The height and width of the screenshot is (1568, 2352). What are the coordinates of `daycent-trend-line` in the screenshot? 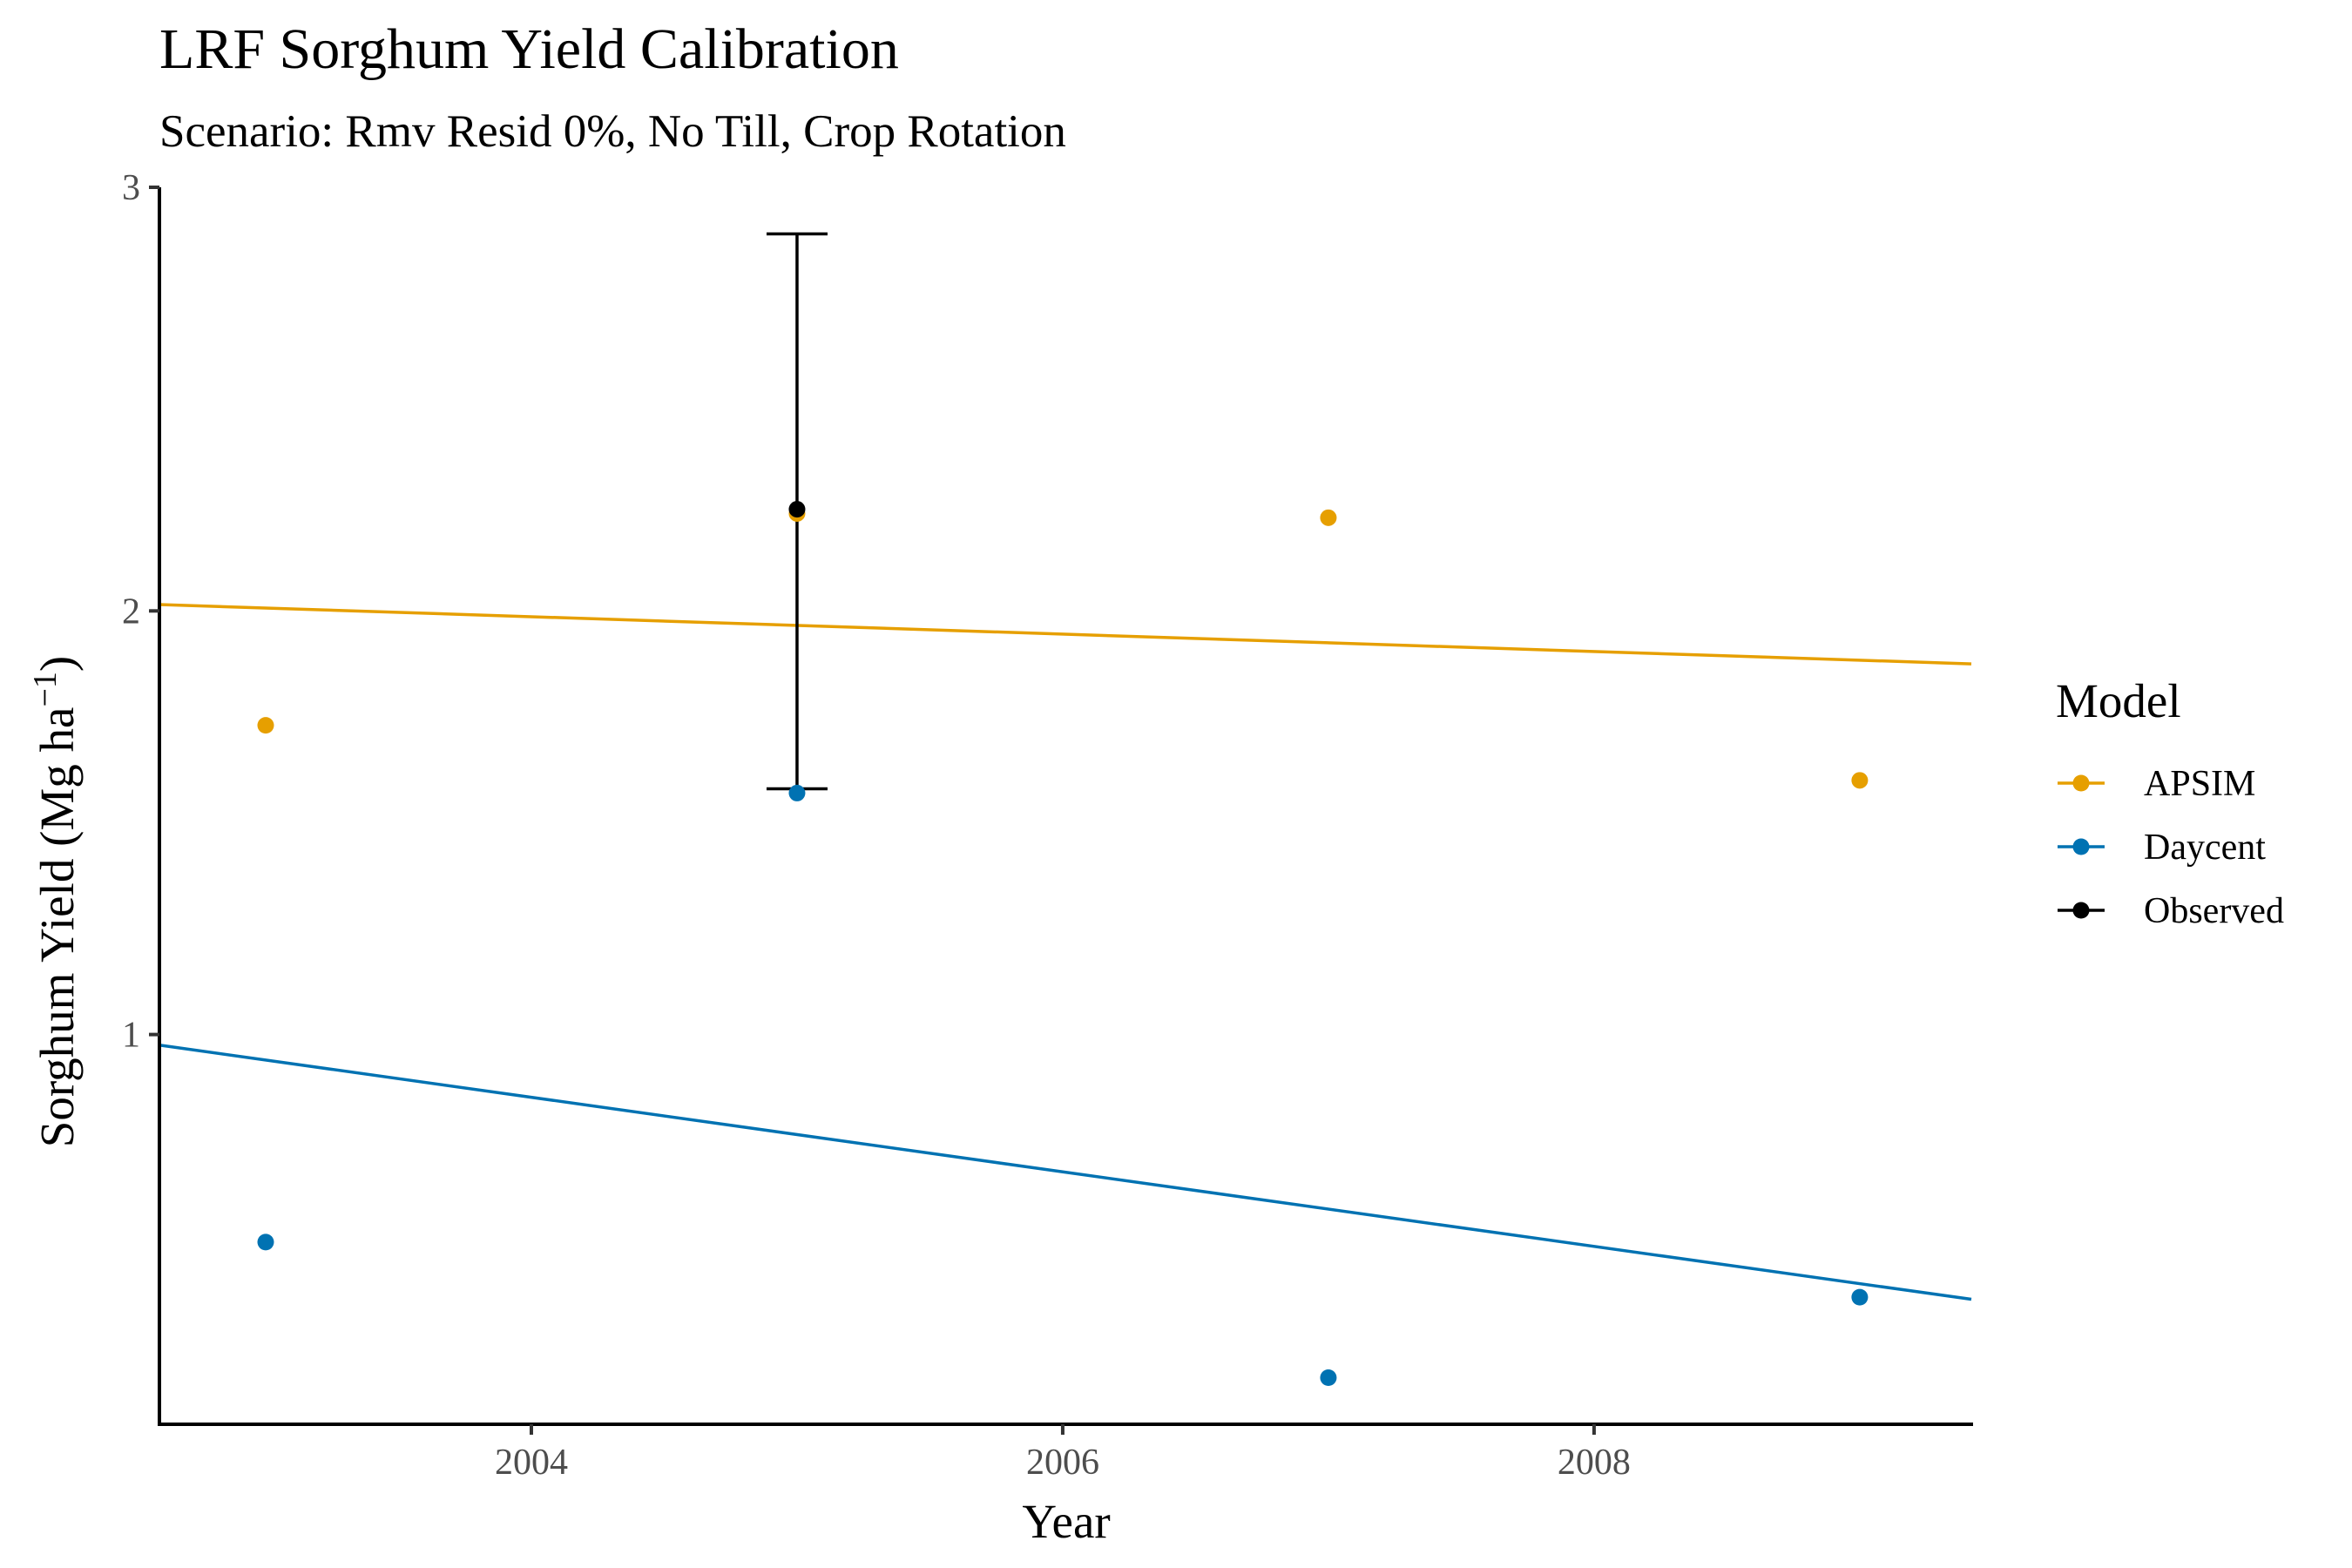 It's located at (1065, 1172).